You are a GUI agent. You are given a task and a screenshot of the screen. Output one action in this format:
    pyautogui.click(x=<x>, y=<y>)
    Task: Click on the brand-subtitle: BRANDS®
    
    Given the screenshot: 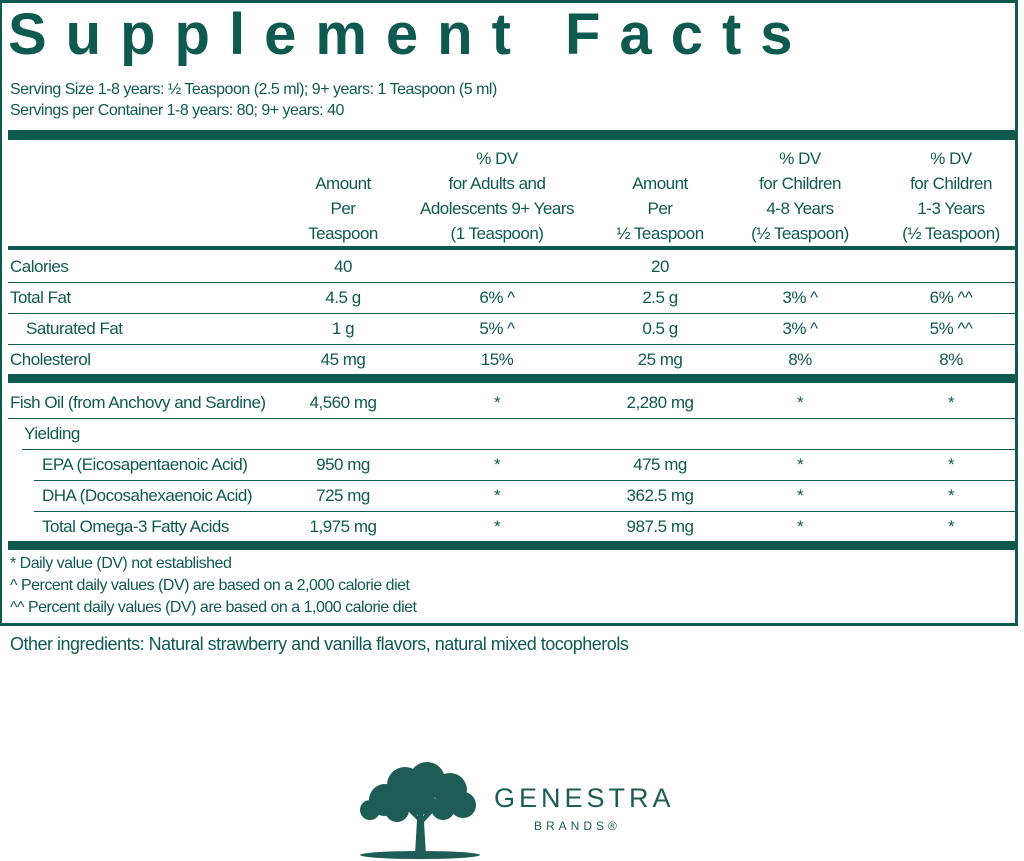 What is the action you would take?
    pyautogui.click(x=577, y=826)
    